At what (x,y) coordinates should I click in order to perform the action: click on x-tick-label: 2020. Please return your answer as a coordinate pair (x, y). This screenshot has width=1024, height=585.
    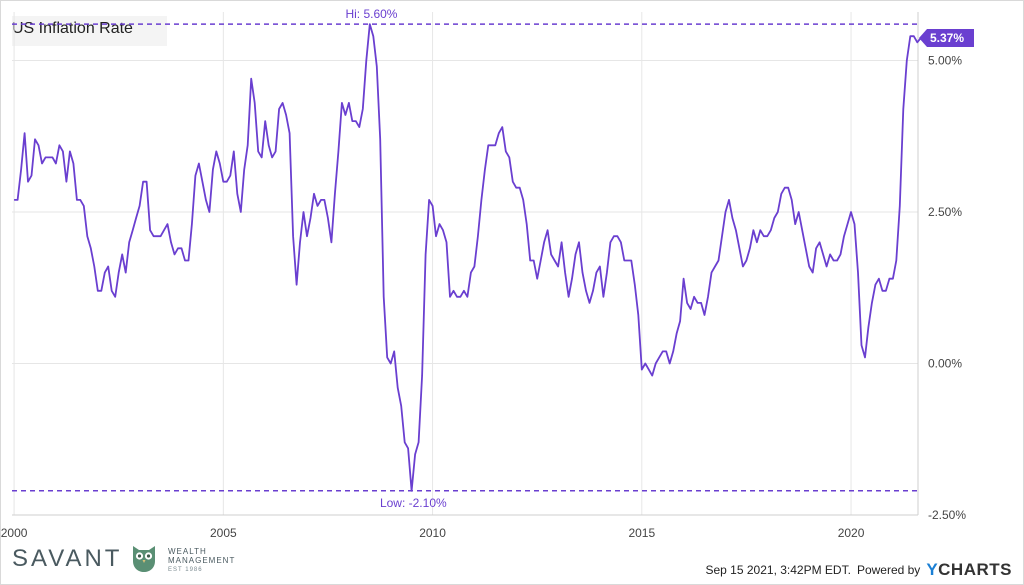
    Looking at the image, I should click on (851, 533).